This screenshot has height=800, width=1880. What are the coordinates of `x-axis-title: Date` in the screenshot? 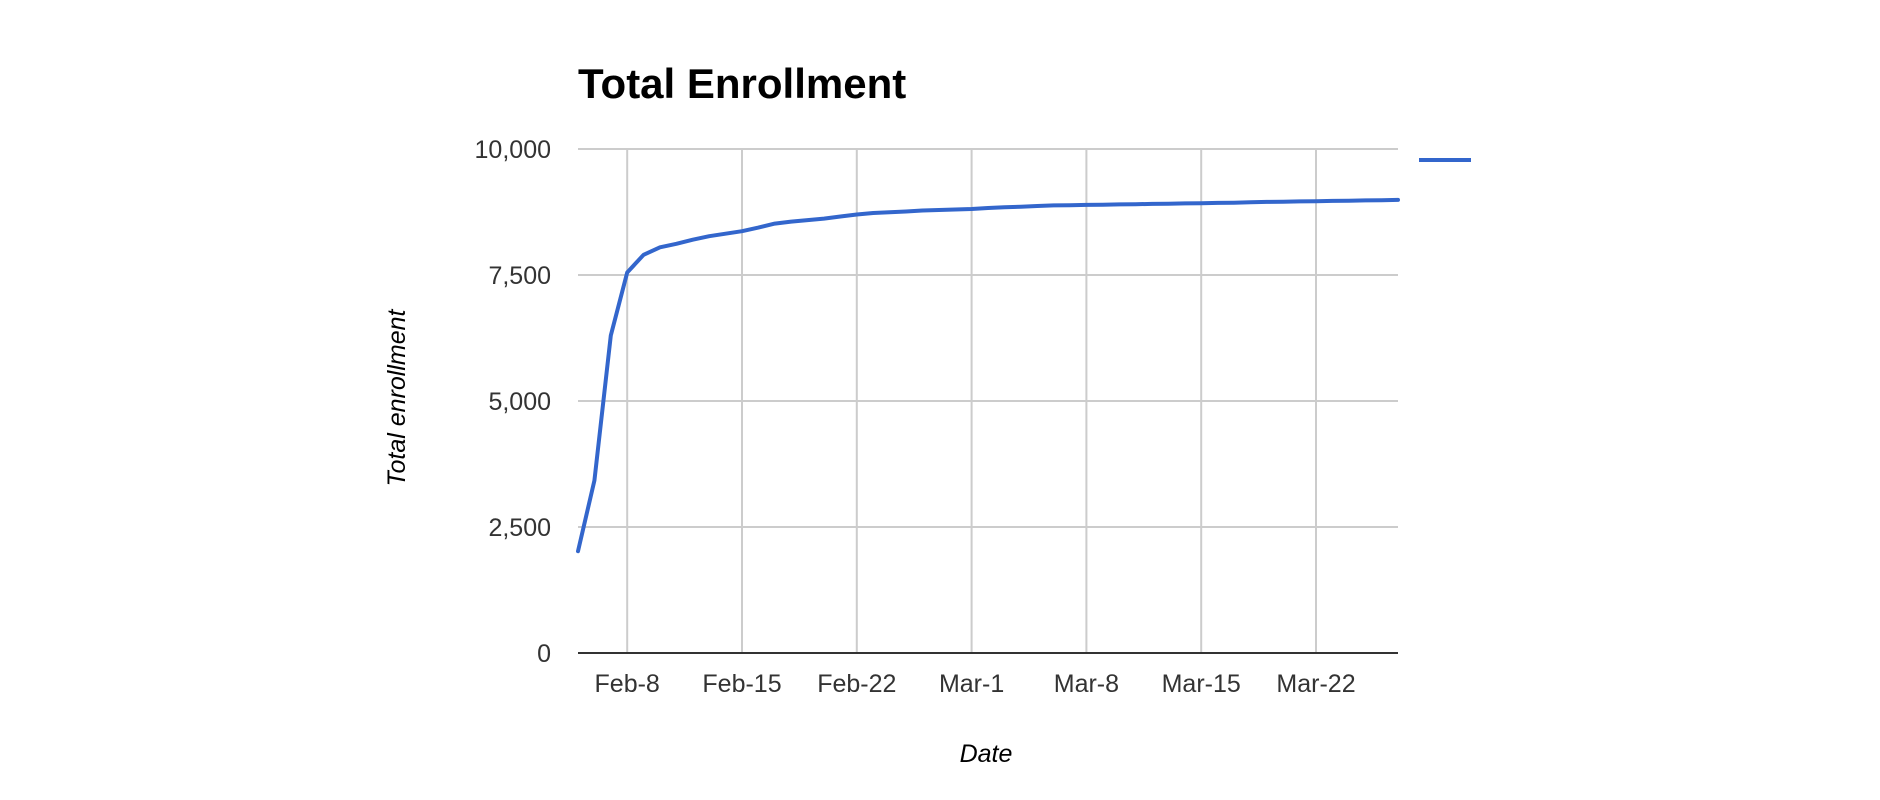 It's located at (986, 754).